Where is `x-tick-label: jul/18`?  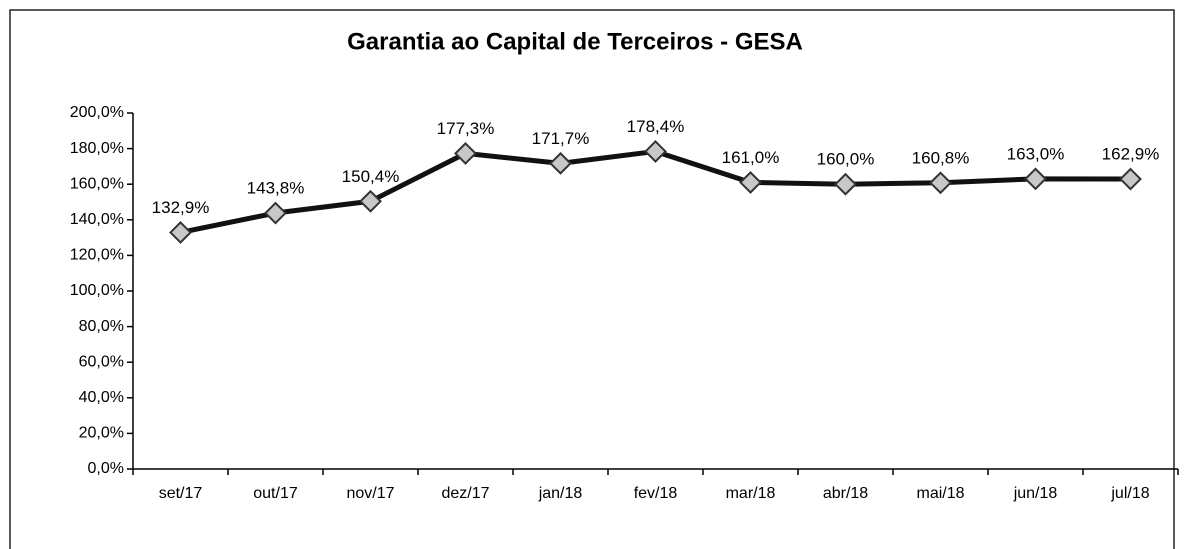
x-tick-label: jul/18 is located at coordinates (1129, 493).